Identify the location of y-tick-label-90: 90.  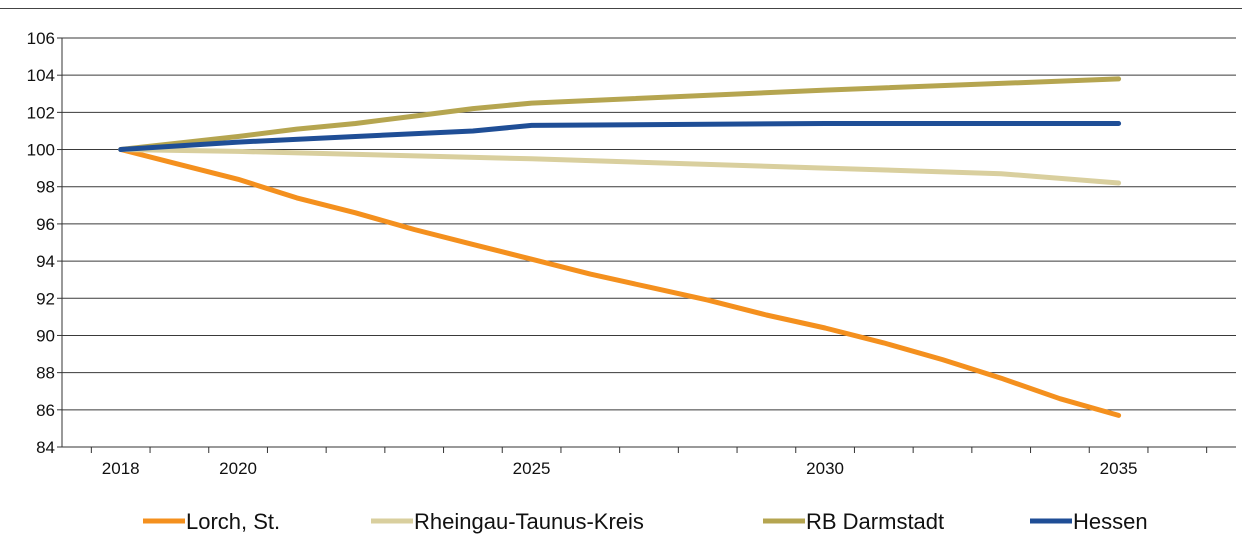
(45, 335).